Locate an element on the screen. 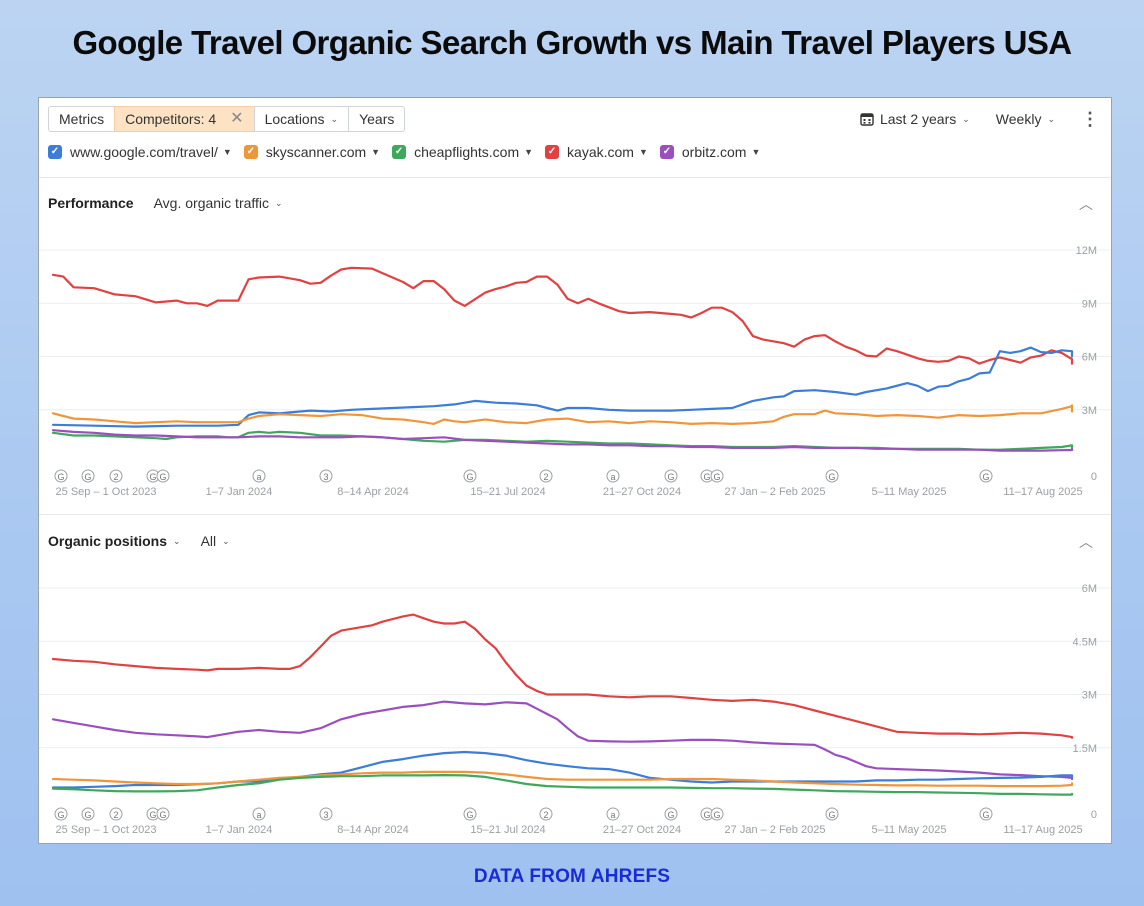  collapse-performance-icon: ︿ is located at coordinates (1086, 204).